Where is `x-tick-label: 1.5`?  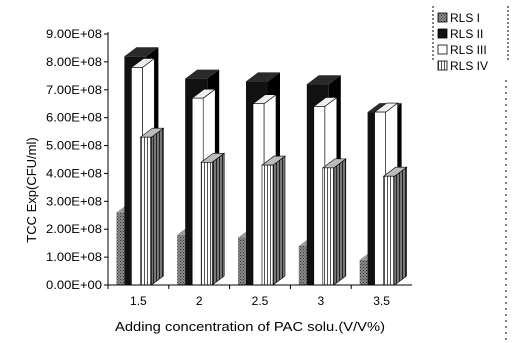 x-tick-label: 1.5 is located at coordinates (138, 301).